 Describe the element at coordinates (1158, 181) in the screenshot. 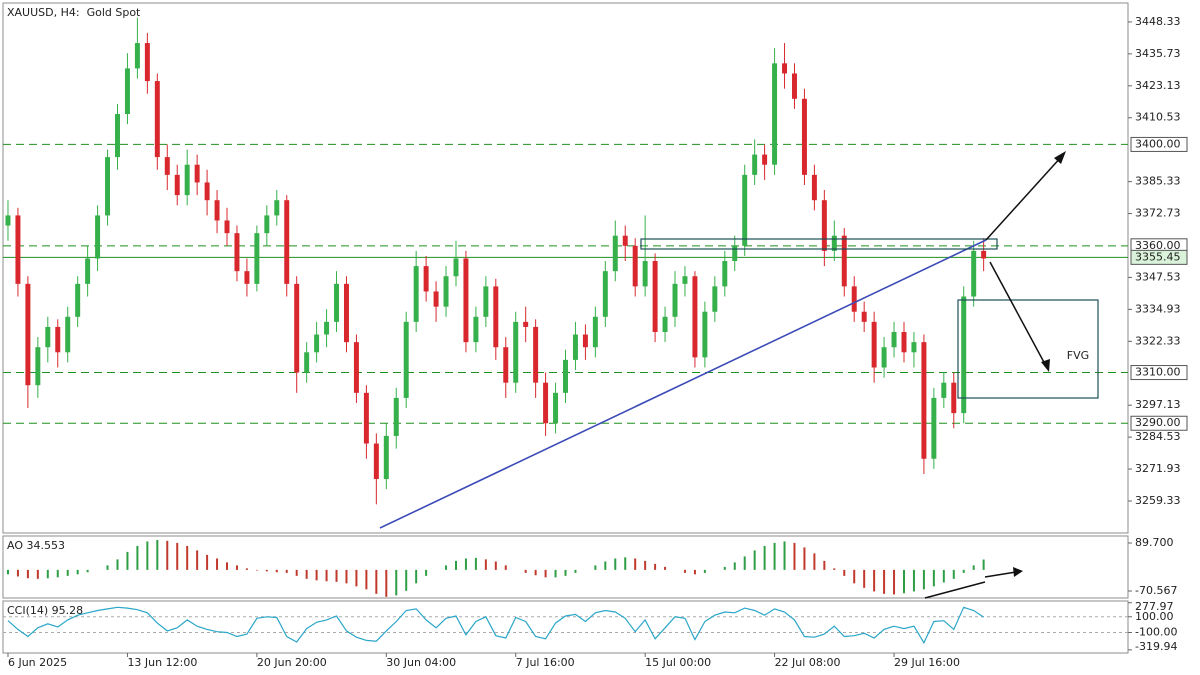

I see `y-tick-label: 3385.33` at that location.